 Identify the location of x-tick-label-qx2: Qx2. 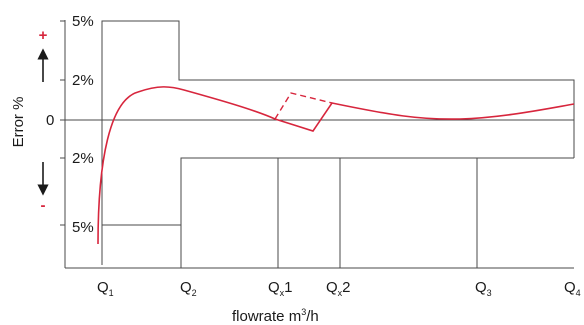
(338, 288).